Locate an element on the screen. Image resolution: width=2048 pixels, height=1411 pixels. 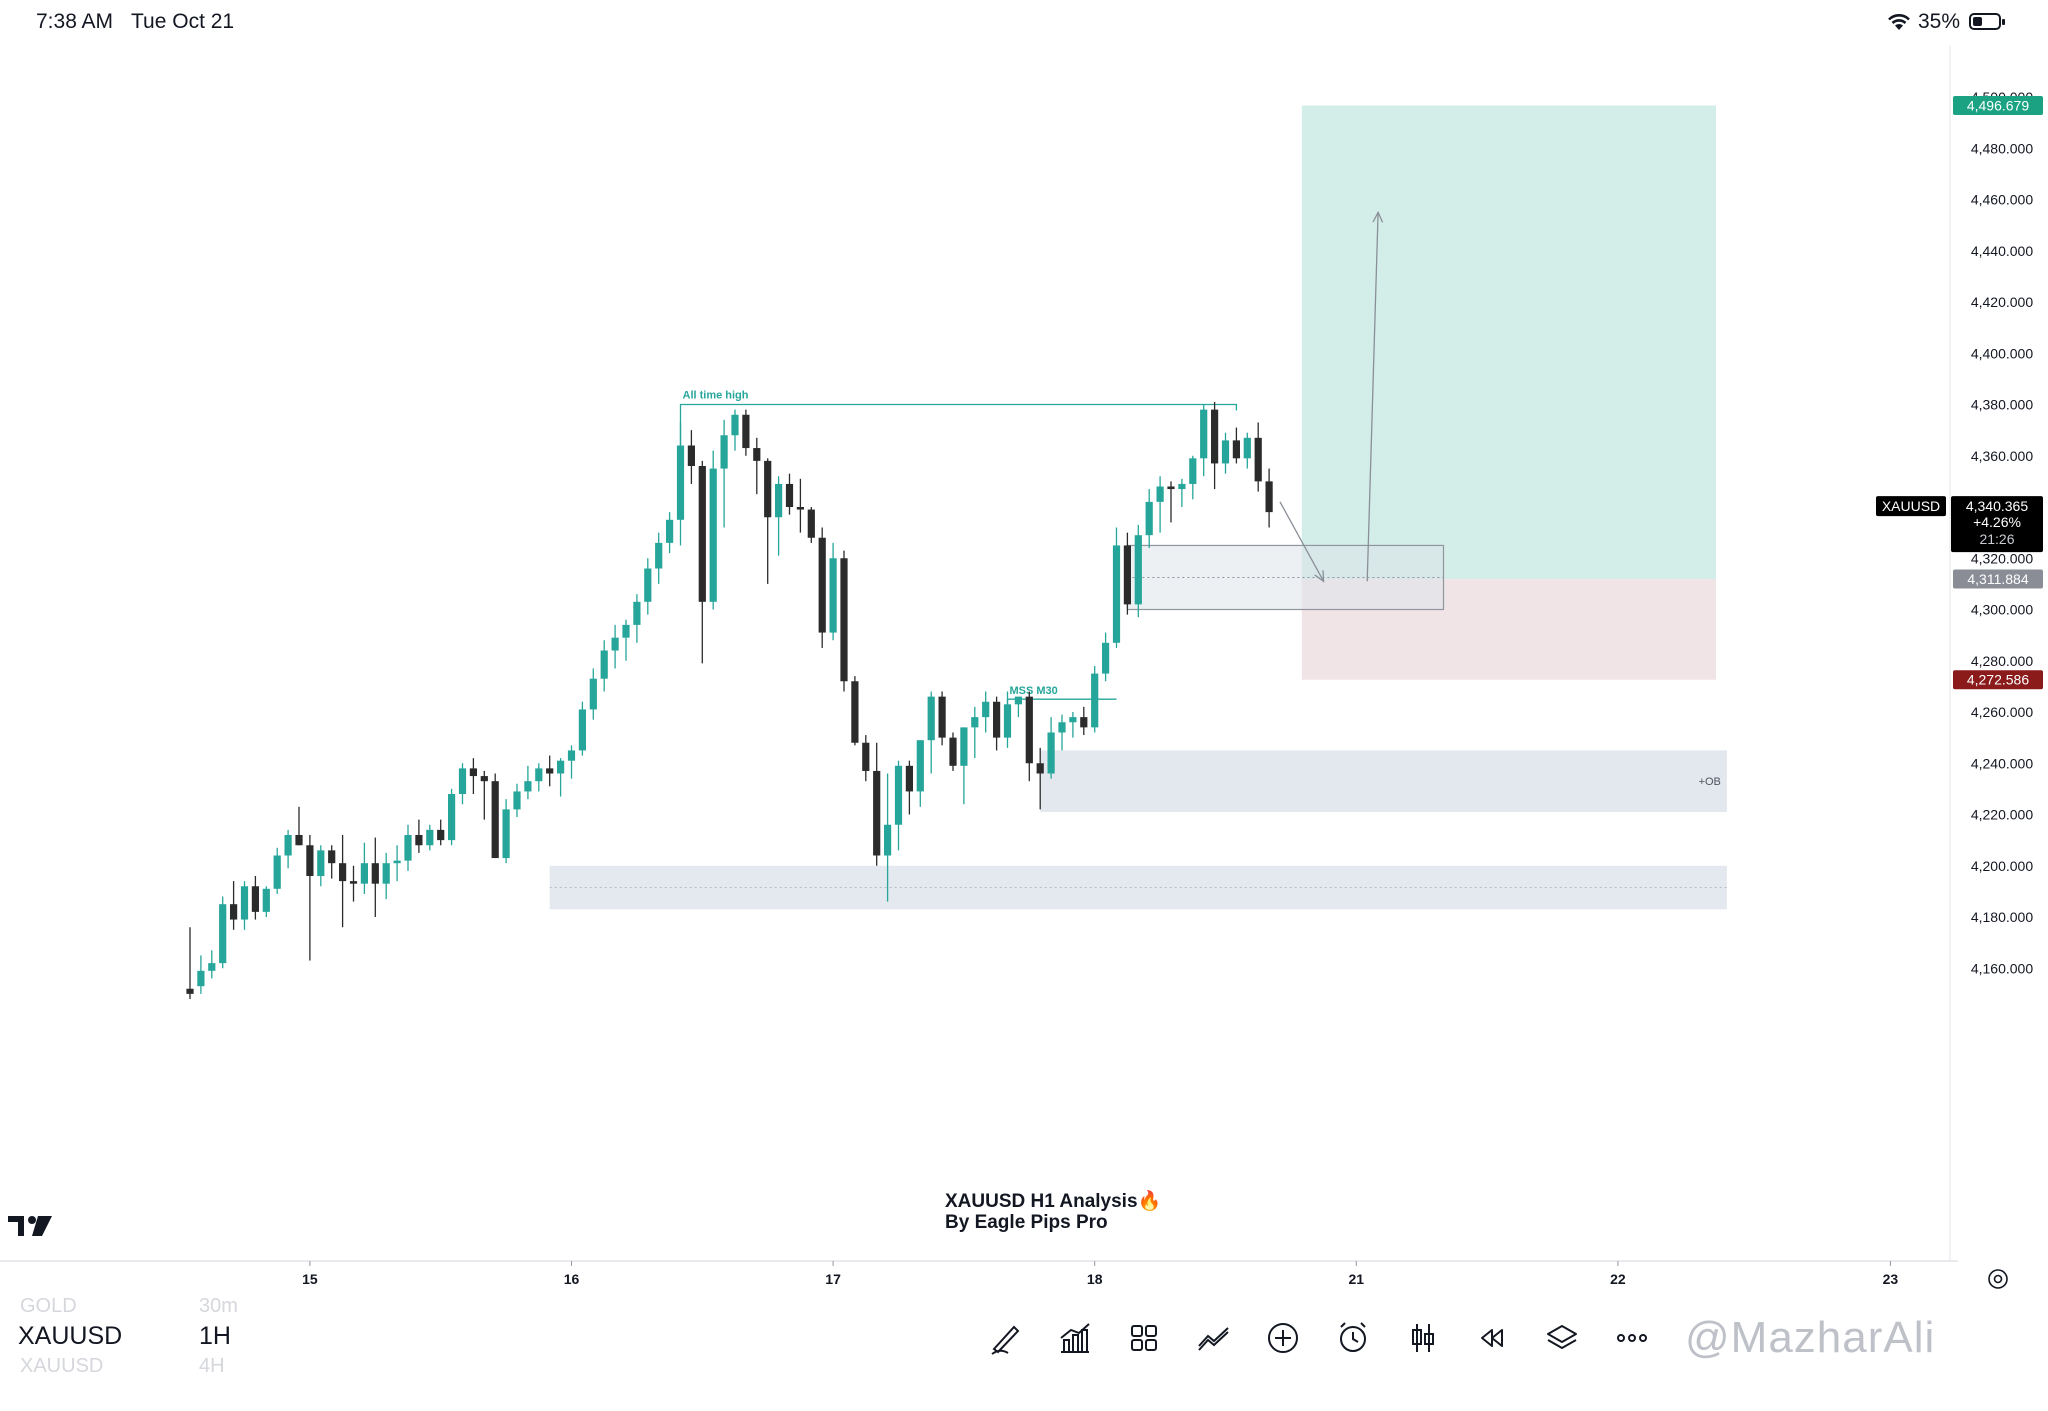
position-target-zone is located at coordinates (1508, 342).